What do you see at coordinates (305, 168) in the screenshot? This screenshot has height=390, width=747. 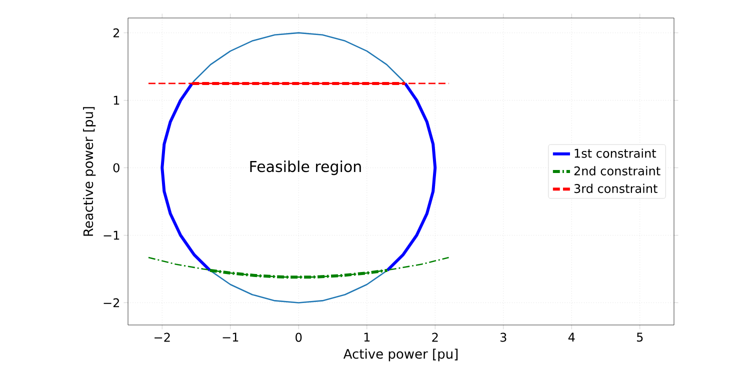 I see `annotation: Feasible region` at bounding box center [305, 168].